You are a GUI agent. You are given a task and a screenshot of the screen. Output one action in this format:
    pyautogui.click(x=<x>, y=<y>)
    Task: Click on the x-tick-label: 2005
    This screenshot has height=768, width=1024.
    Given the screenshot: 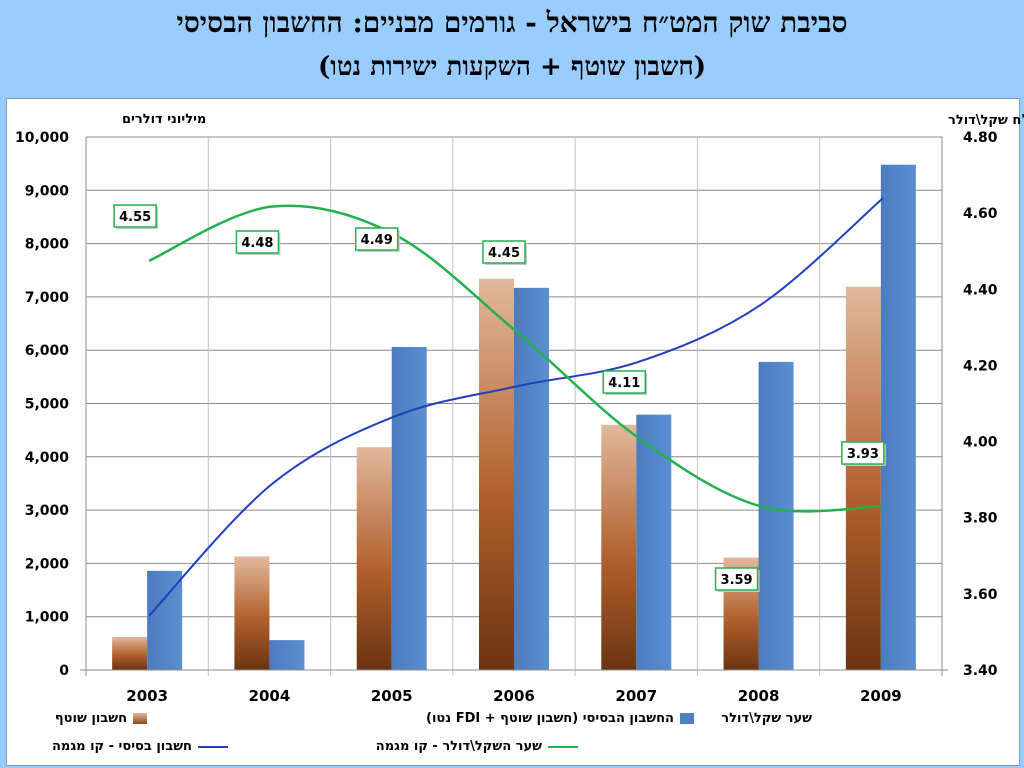 What is the action you would take?
    pyautogui.click(x=392, y=696)
    